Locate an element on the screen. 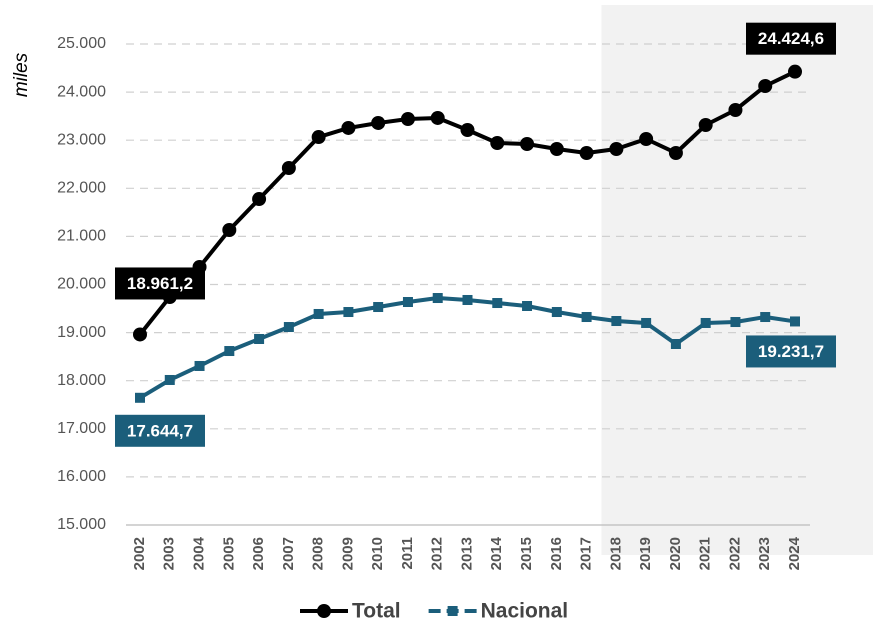 This screenshot has width=873, height=626. y-tick-label: 17.000 is located at coordinates (81, 428).